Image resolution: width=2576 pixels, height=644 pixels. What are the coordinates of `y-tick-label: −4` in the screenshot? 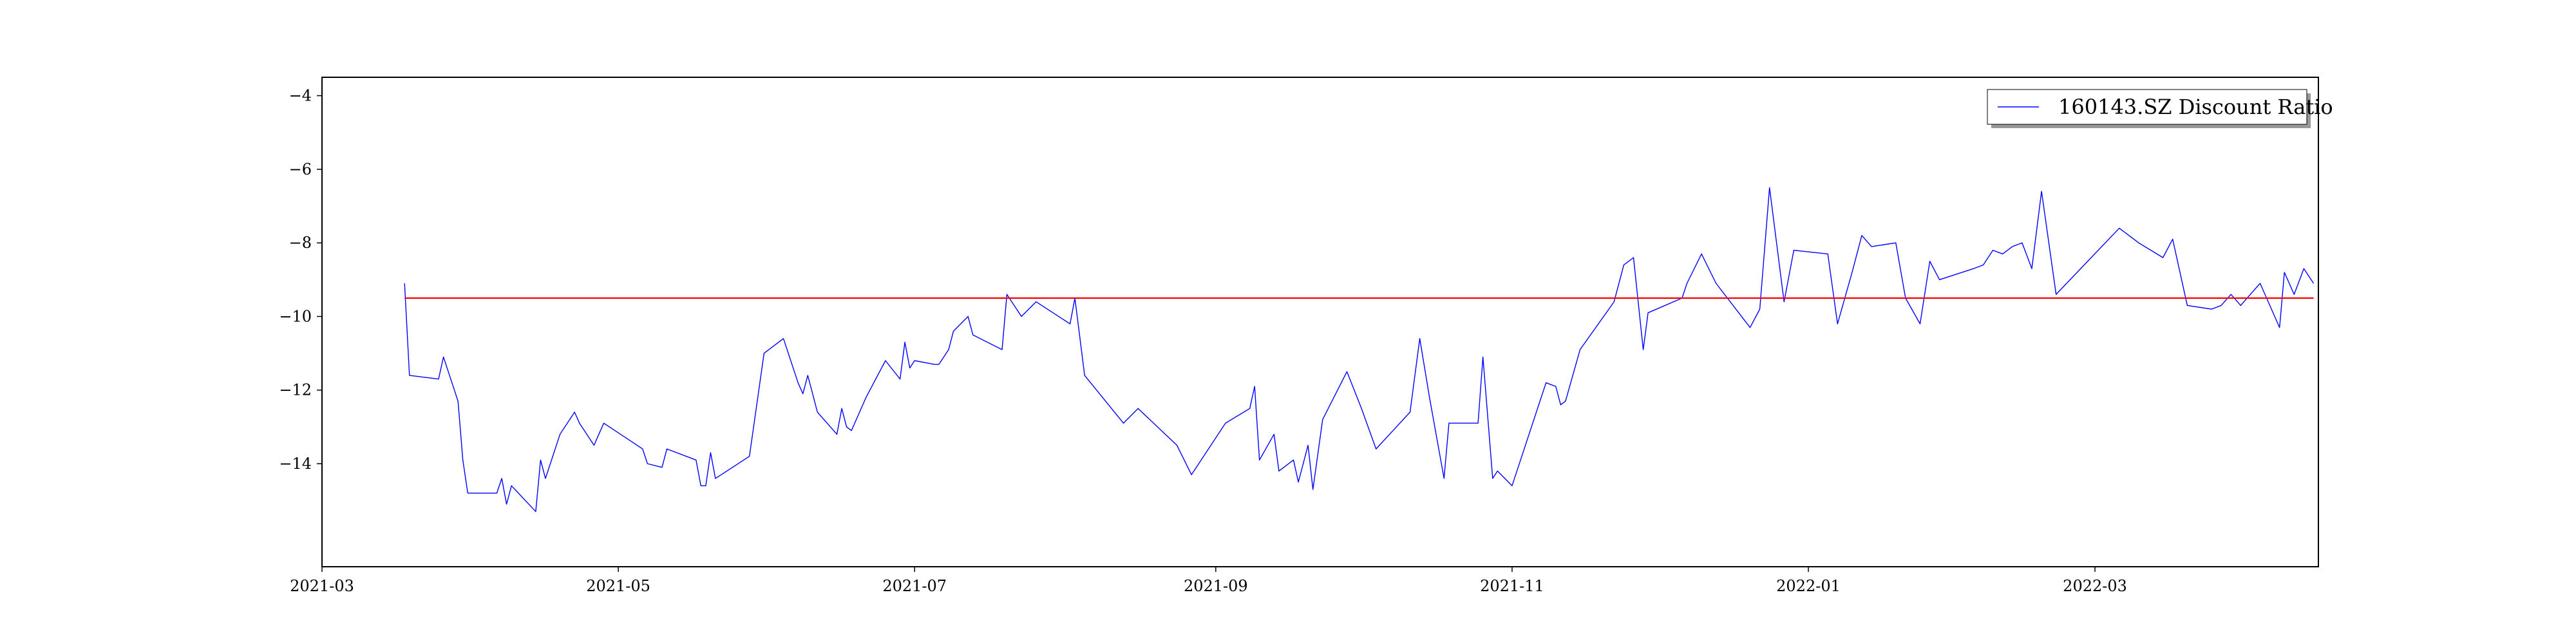 It's located at (301, 96).